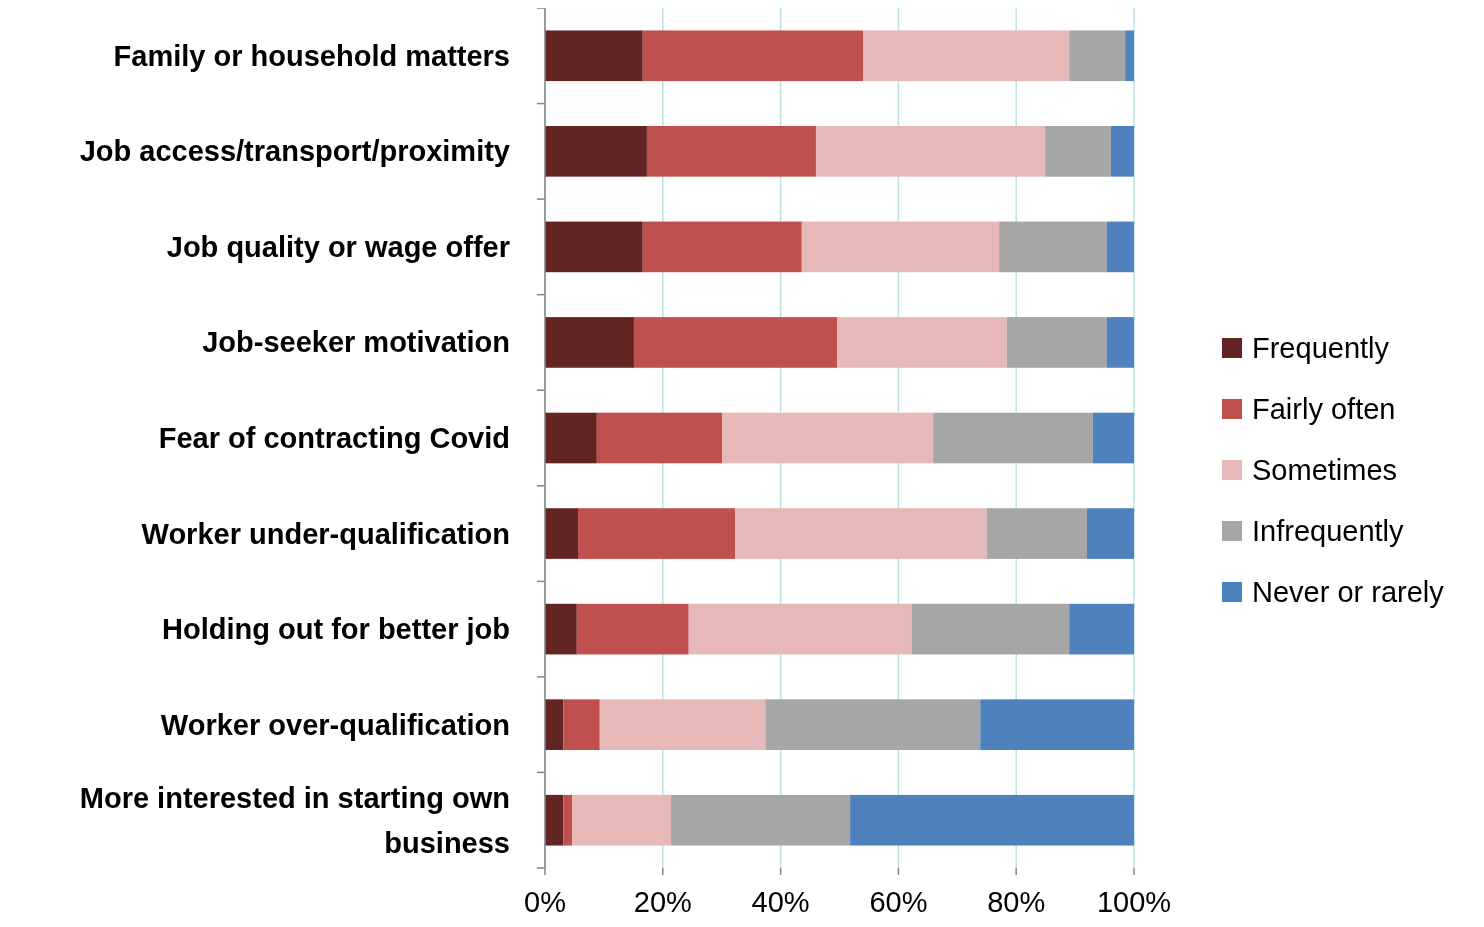 The image size is (1484, 927). What do you see at coordinates (336, 629) in the screenshot?
I see `y-tick-label: Holding out for better job` at bounding box center [336, 629].